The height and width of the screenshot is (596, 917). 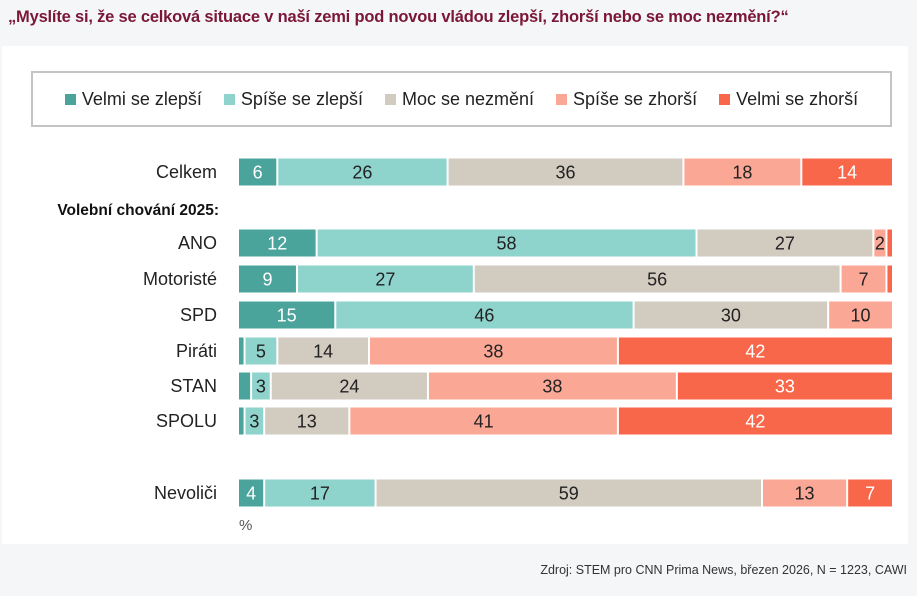 I want to click on bar-value-label: 17, so click(x=320, y=494).